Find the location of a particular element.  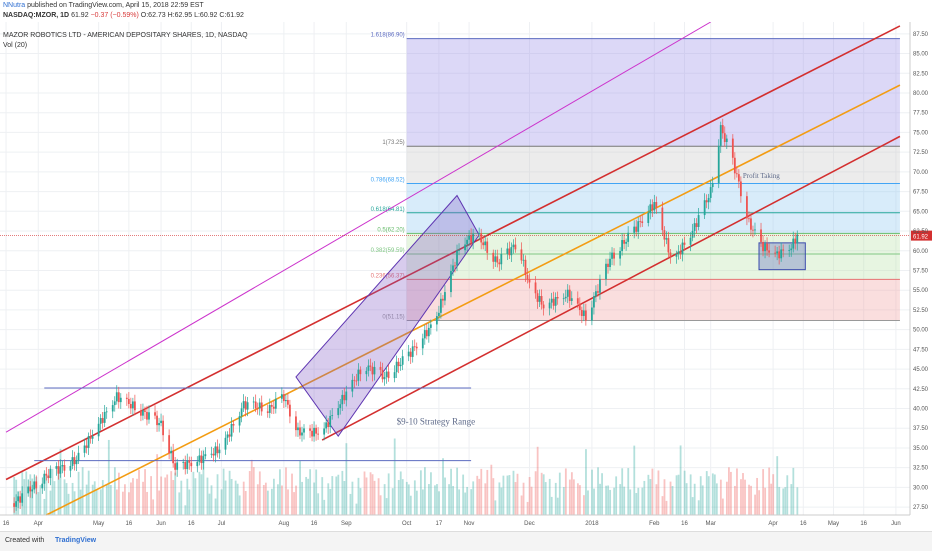

price-change: −0.37 (−0.59%) is located at coordinates (114, 15).